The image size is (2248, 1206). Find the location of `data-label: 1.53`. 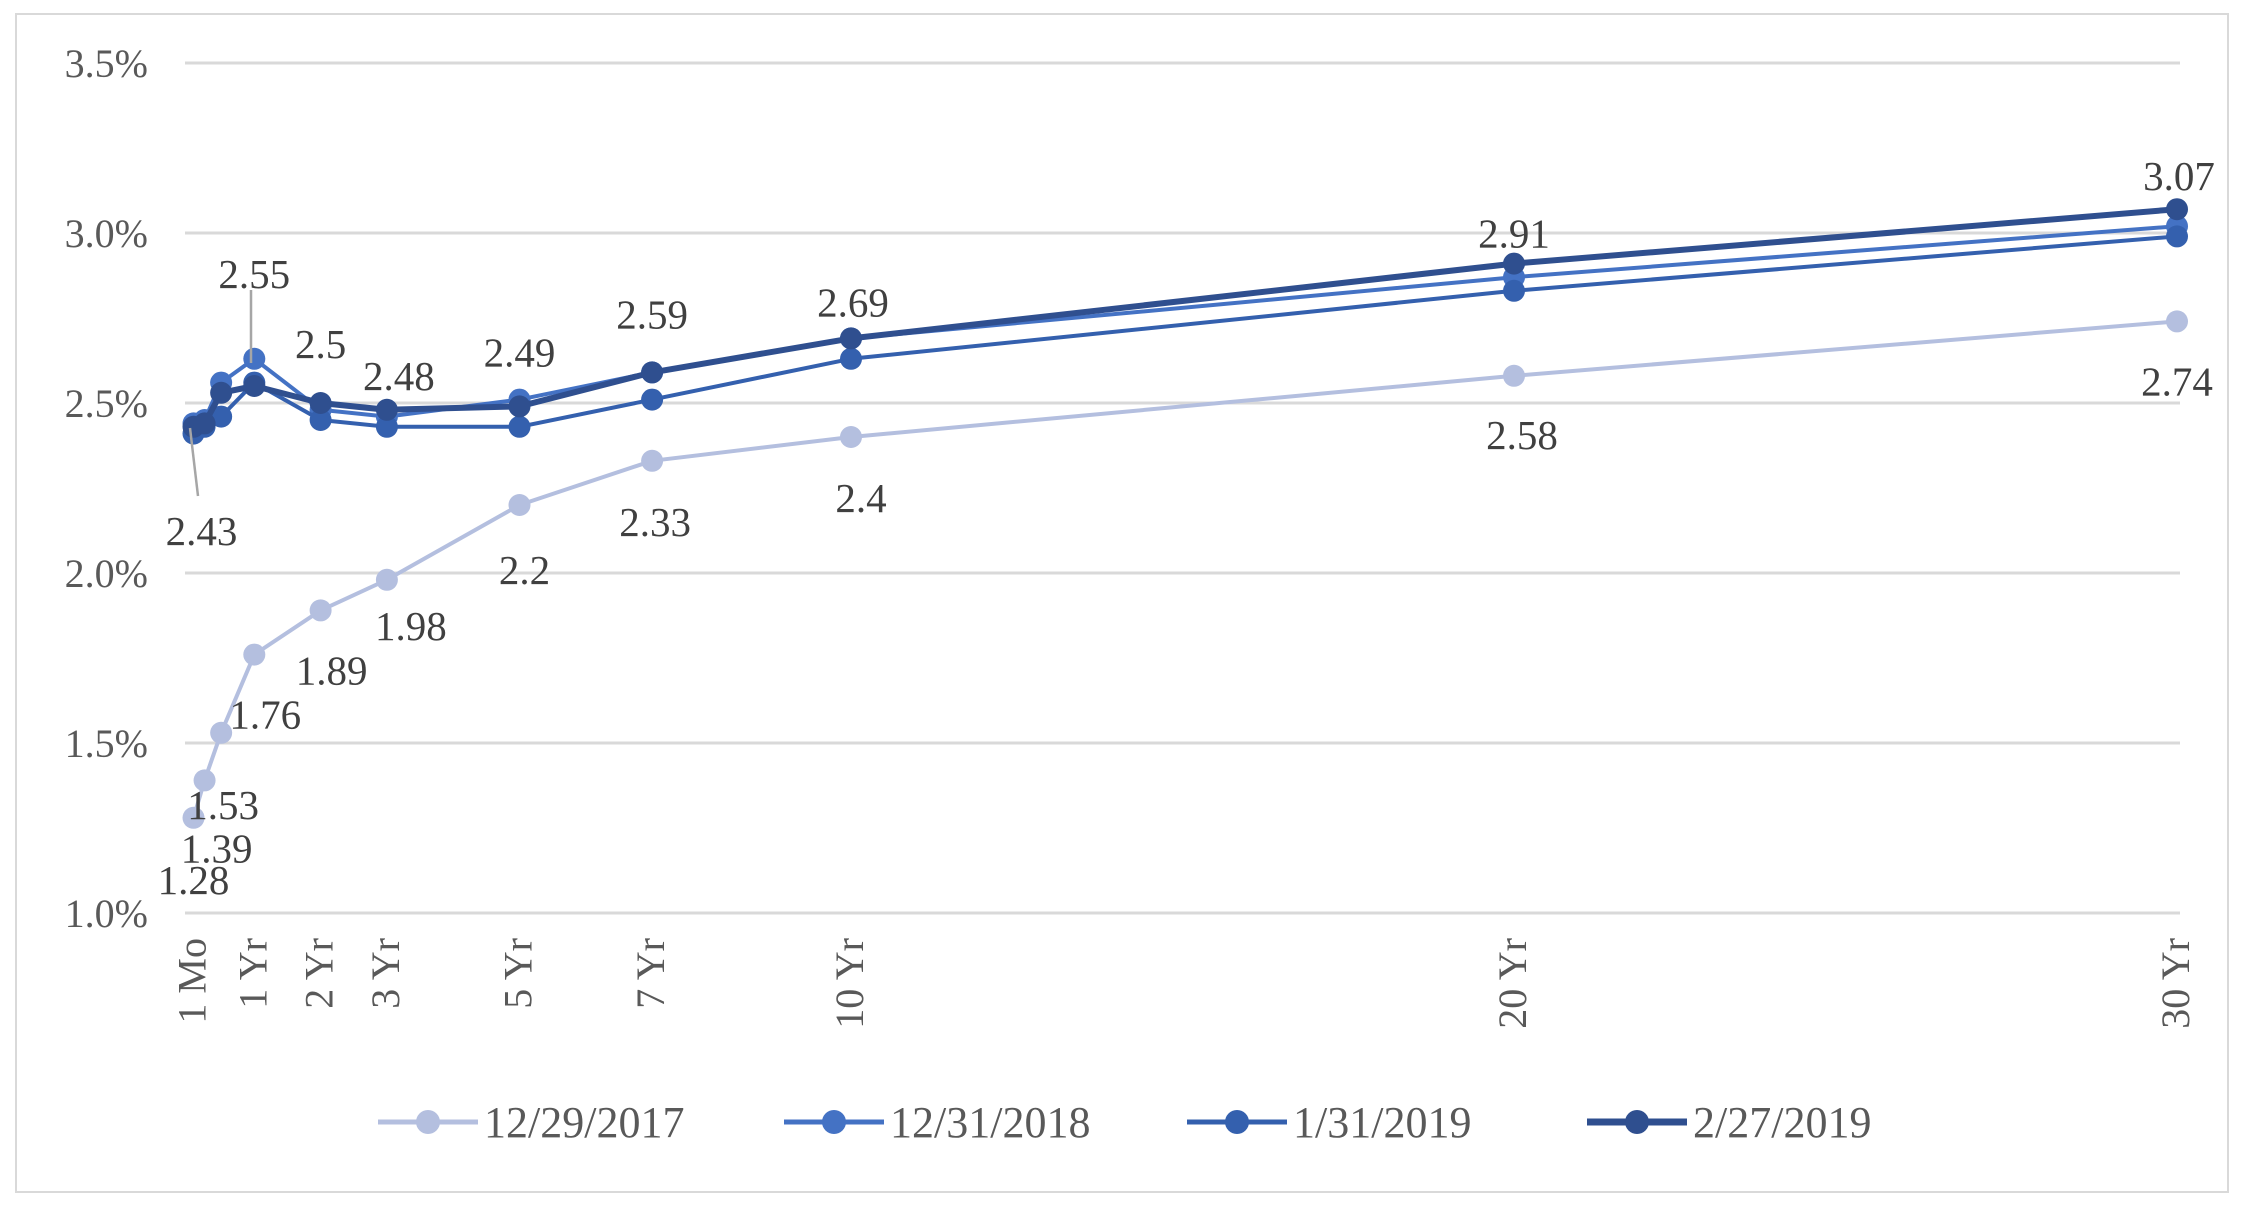

data-label: 1.53 is located at coordinates (223, 805).